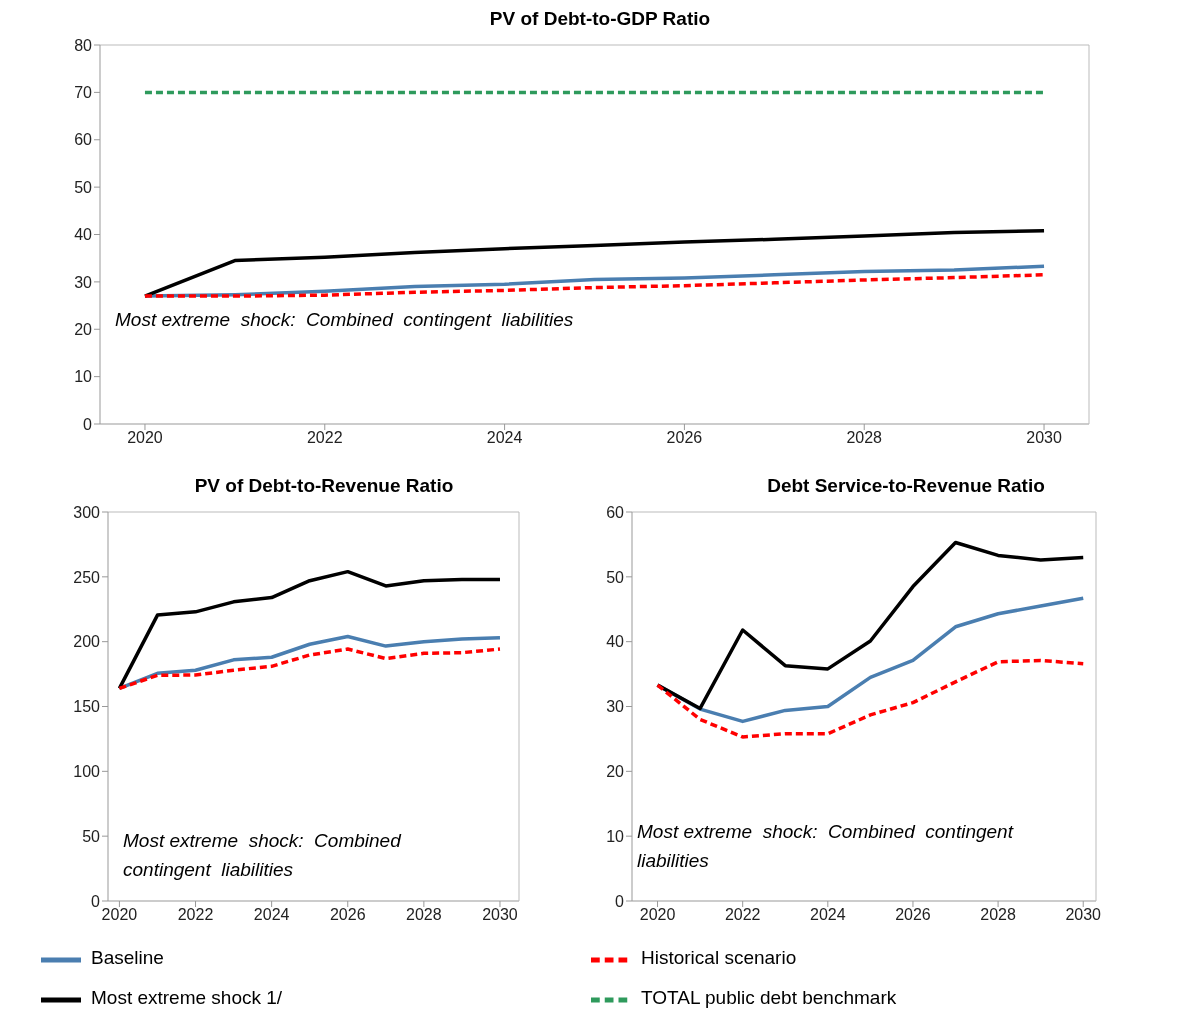  What do you see at coordinates (906, 486) in the screenshot?
I see `chart-title: Debt Service-to-Revenue Ratio` at bounding box center [906, 486].